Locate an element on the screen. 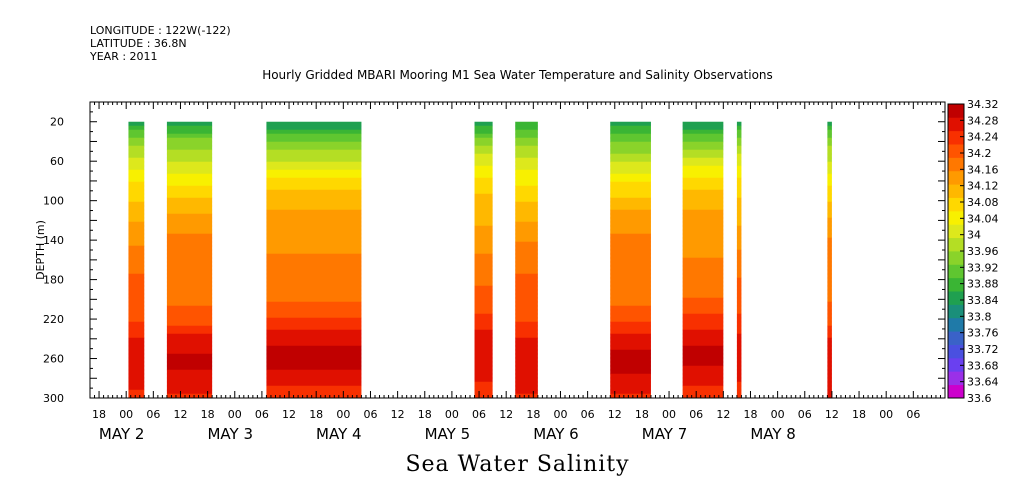 This screenshot has width=1009, height=504. y-tick-label: 60 is located at coordinates (57, 161).